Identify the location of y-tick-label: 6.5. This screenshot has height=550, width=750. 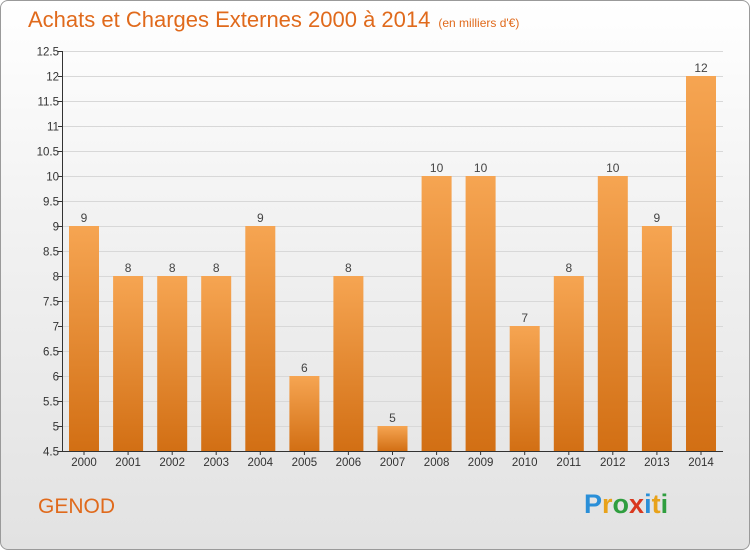
(51, 353).